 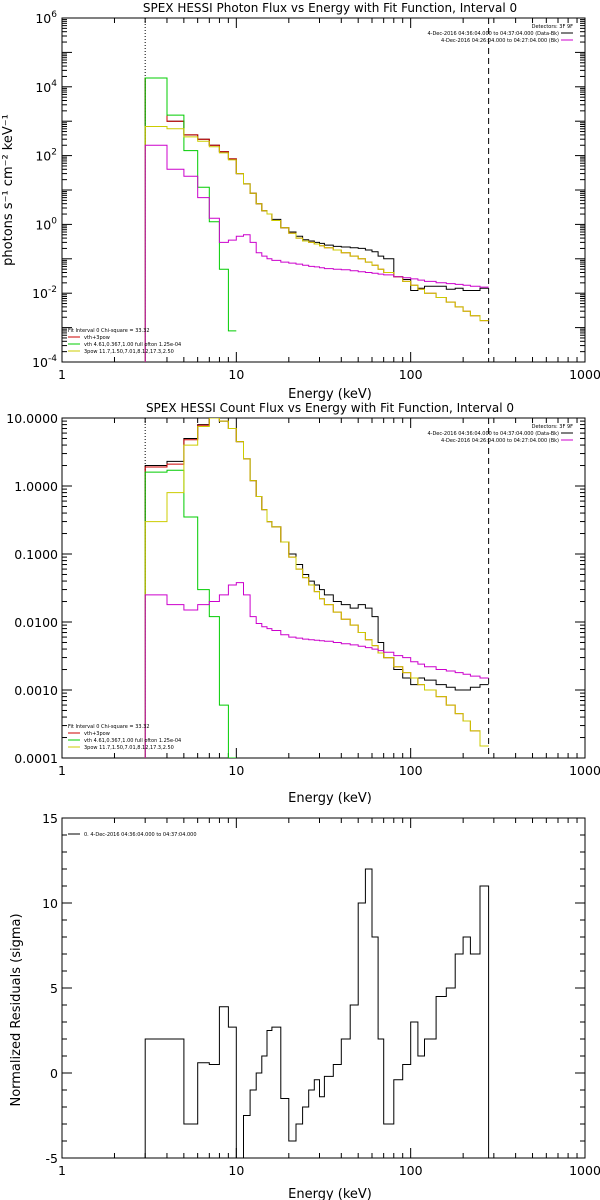 What do you see at coordinates (8, 190) in the screenshot?
I see `panel-photon-flux-ylabel: photons s⁻¹ cm⁻² keV⁻¹` at bounding box center [8, 190].